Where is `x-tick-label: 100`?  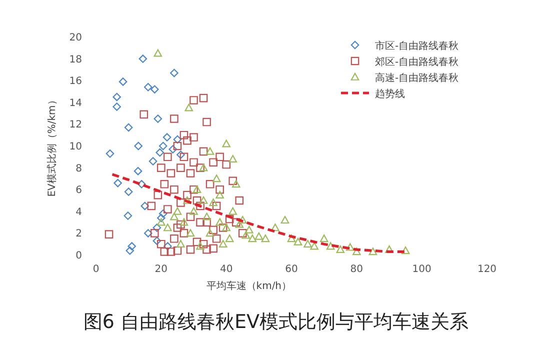
x-tick-label: 100 is located at coordinates (422, 269).